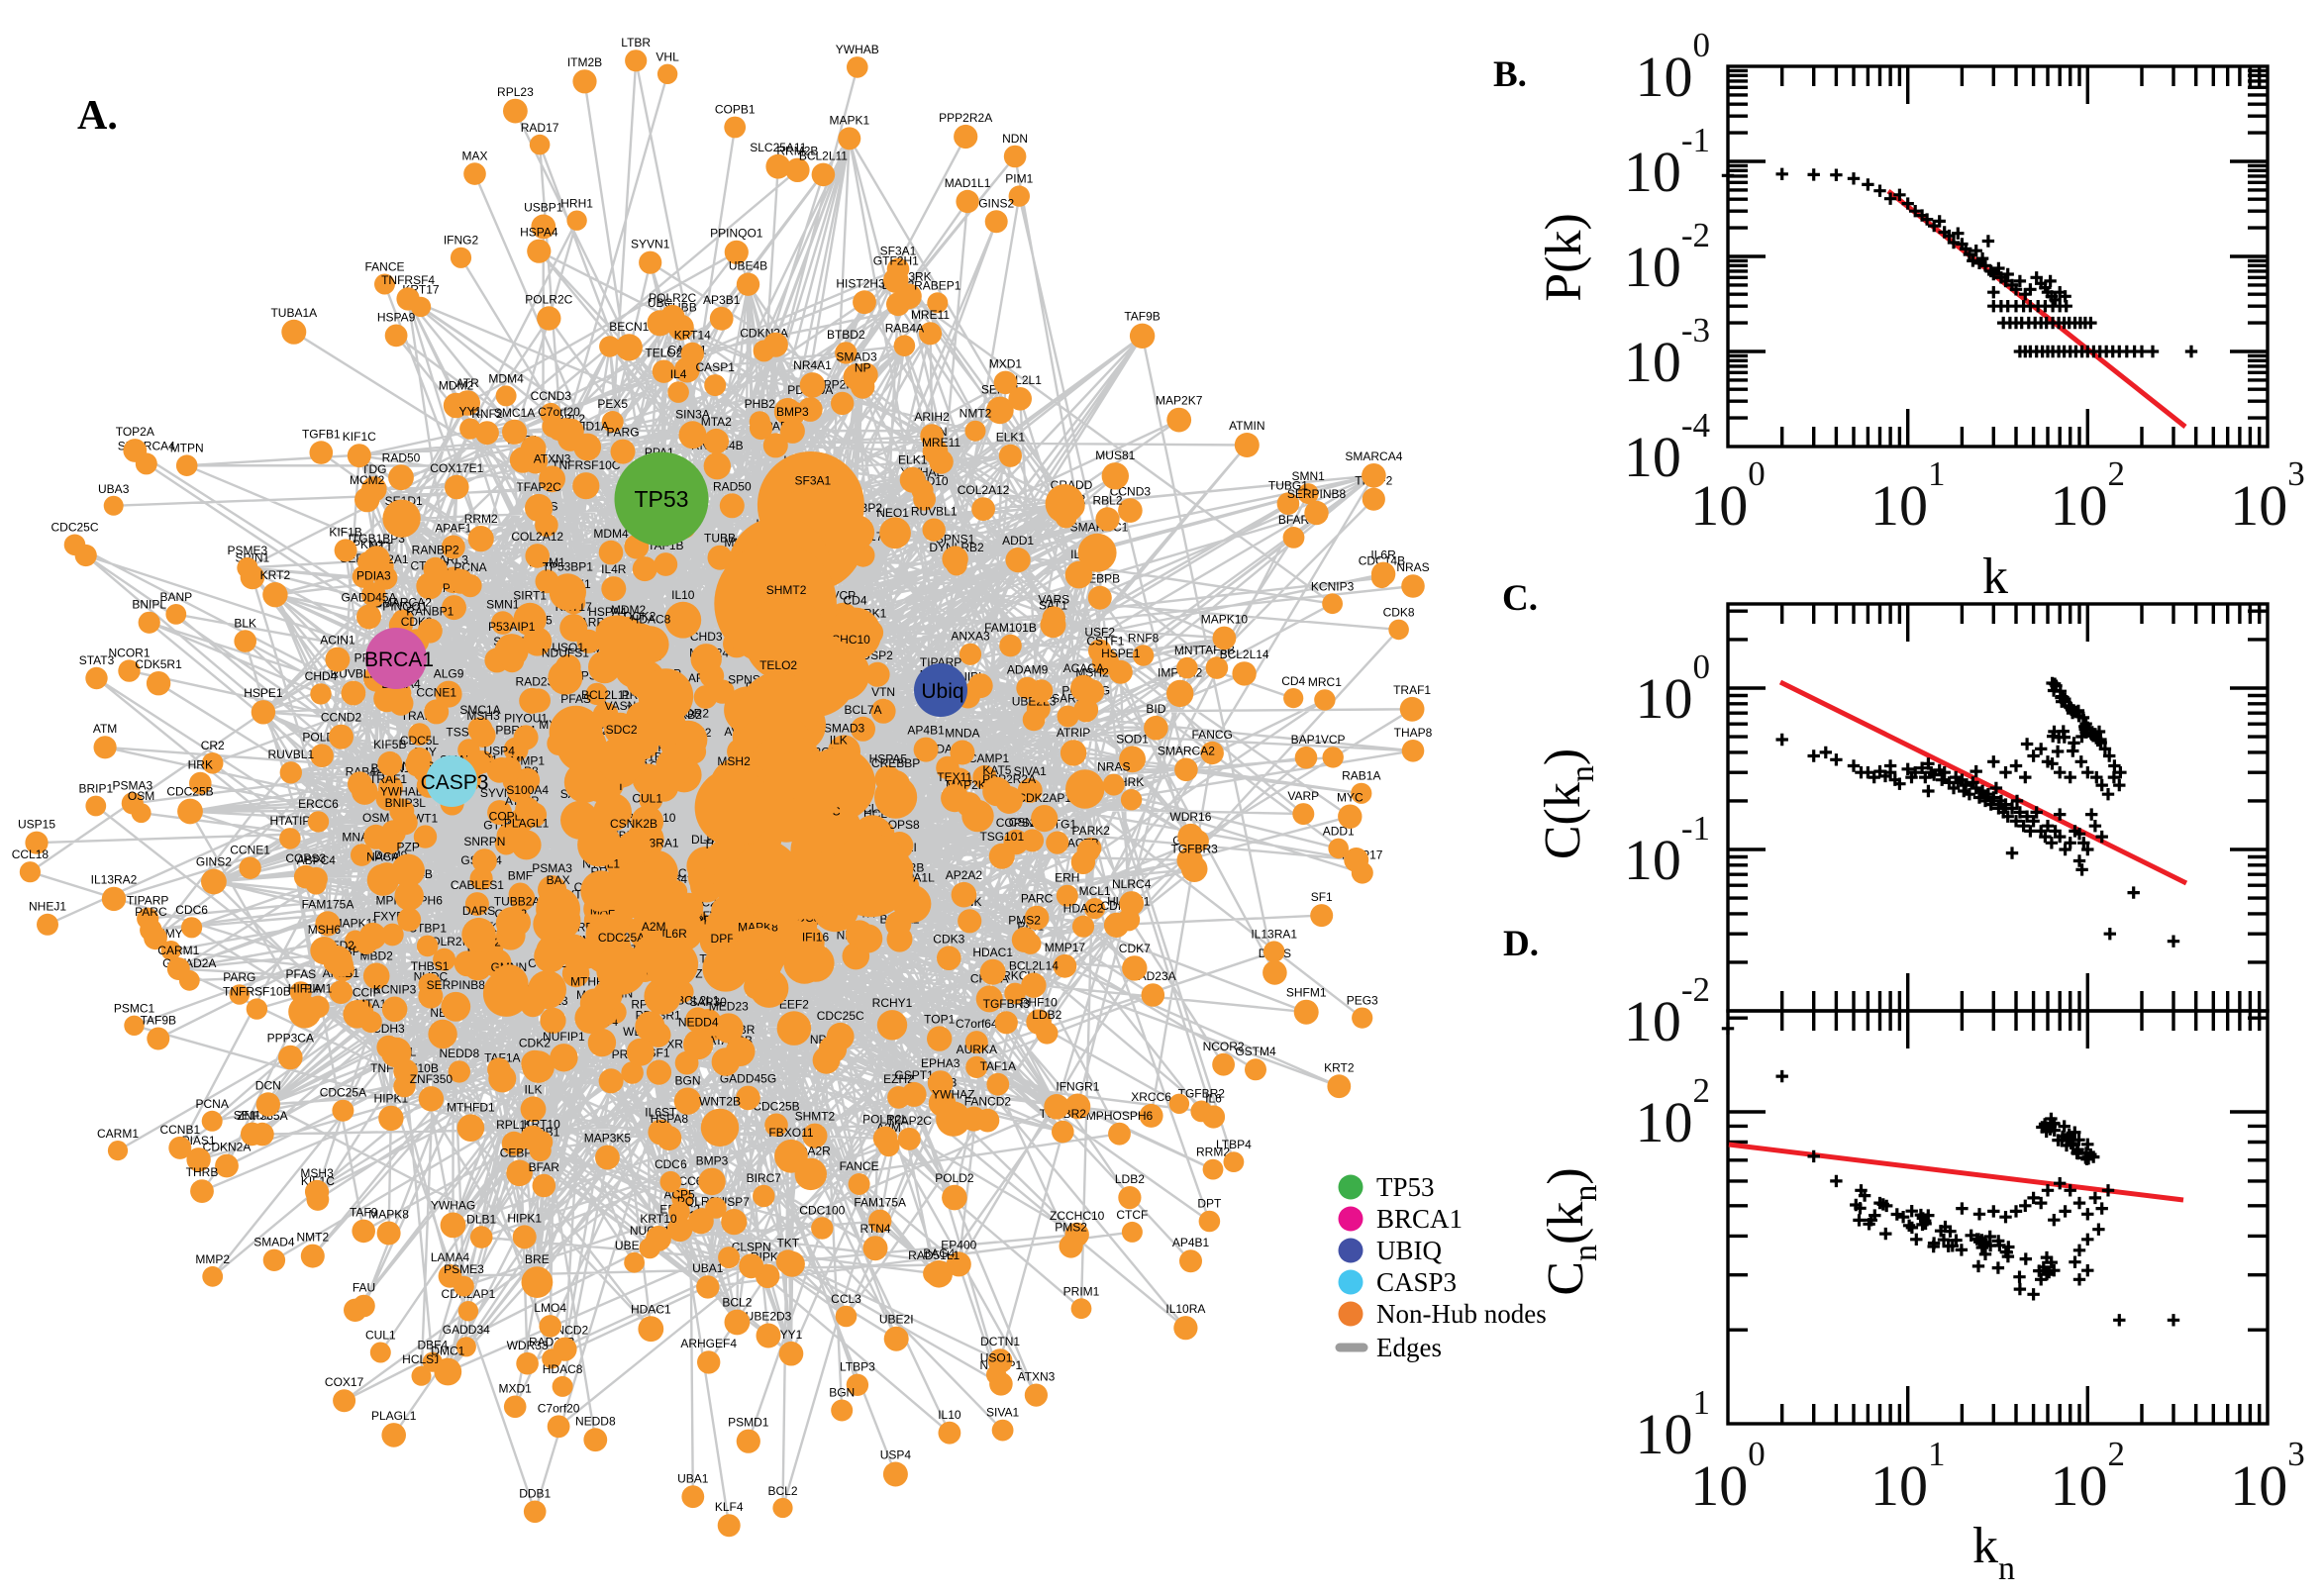  I want to click on svg-text: A2M, so click(654, 927).